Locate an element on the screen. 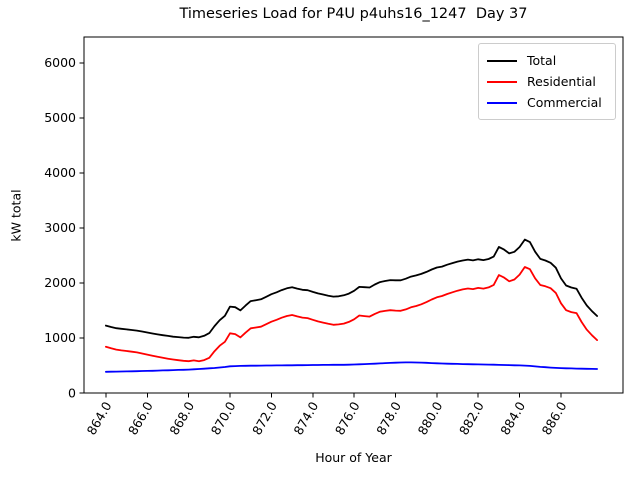 This screenshot has height=480, width=640. y-axis-tick-label: 2000 is located at coordinates (60, 282).